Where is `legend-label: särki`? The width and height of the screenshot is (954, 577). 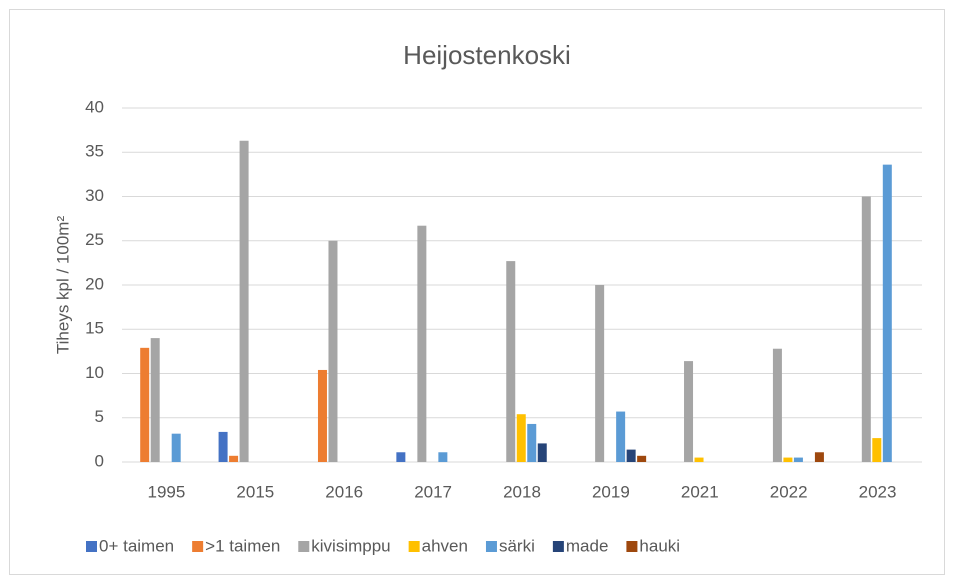
legend-label: särki is located at coordinates (517, 545).